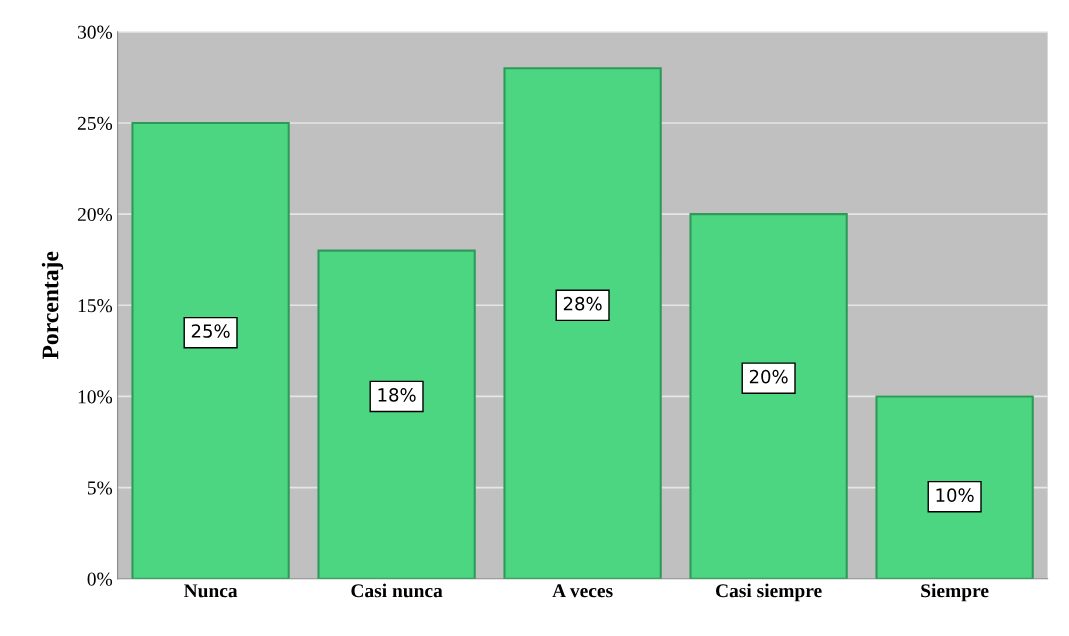 Image resolution: width=1069 pixels, height=636 pixels. I want to click on x-tick-label: Siempre, so click(955, 592).